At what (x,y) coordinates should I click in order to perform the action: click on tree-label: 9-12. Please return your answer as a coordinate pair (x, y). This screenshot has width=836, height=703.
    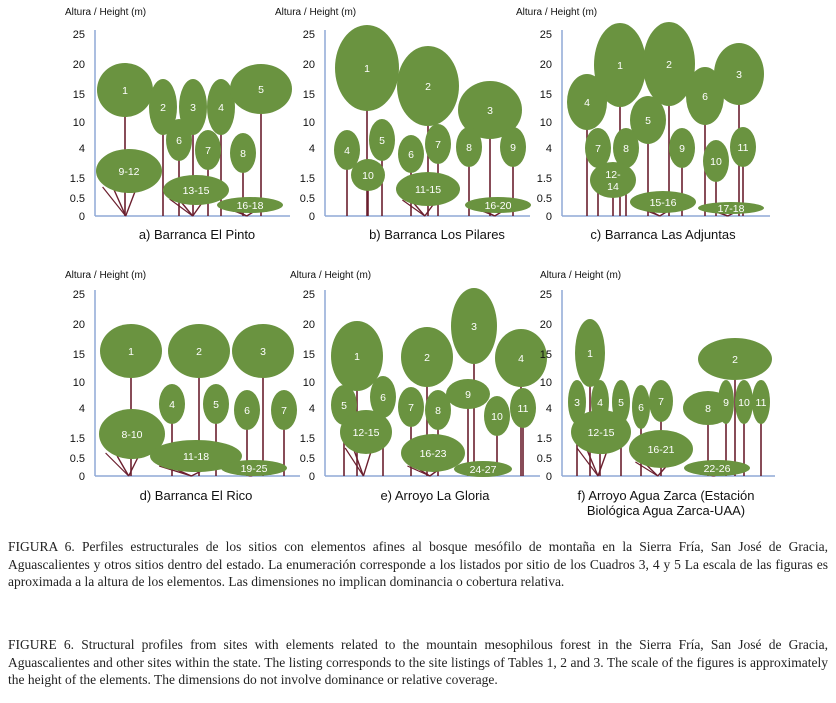
    Looking at the image, I should click on (128, 172).